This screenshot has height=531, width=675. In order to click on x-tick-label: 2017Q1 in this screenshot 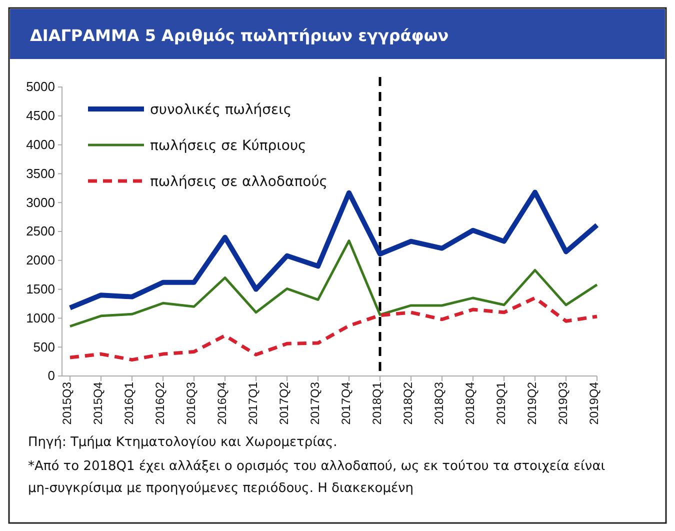, I will do `click(253, 403)`.